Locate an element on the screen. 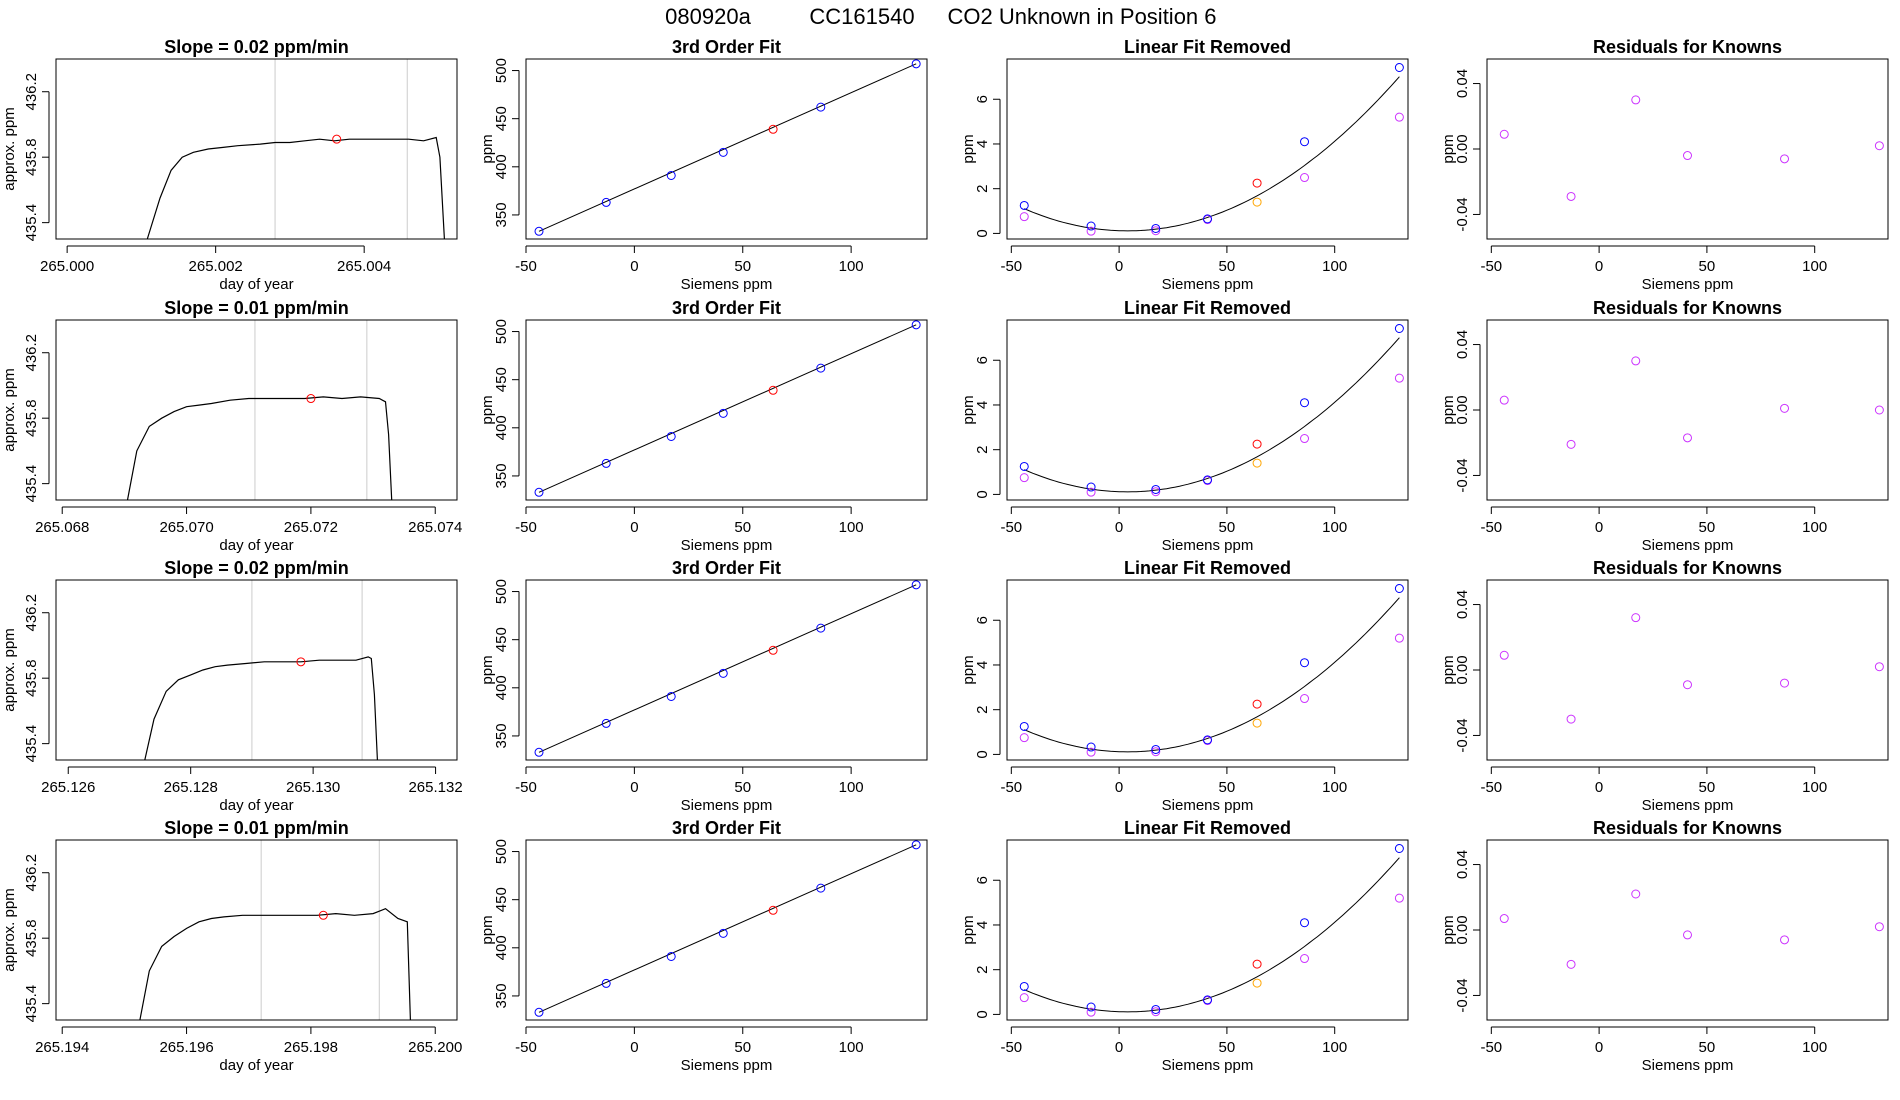 The height and width of the screenshot is (1100, 1900). x-tick-label: 265.198 is located at coordinates (311, 1047).